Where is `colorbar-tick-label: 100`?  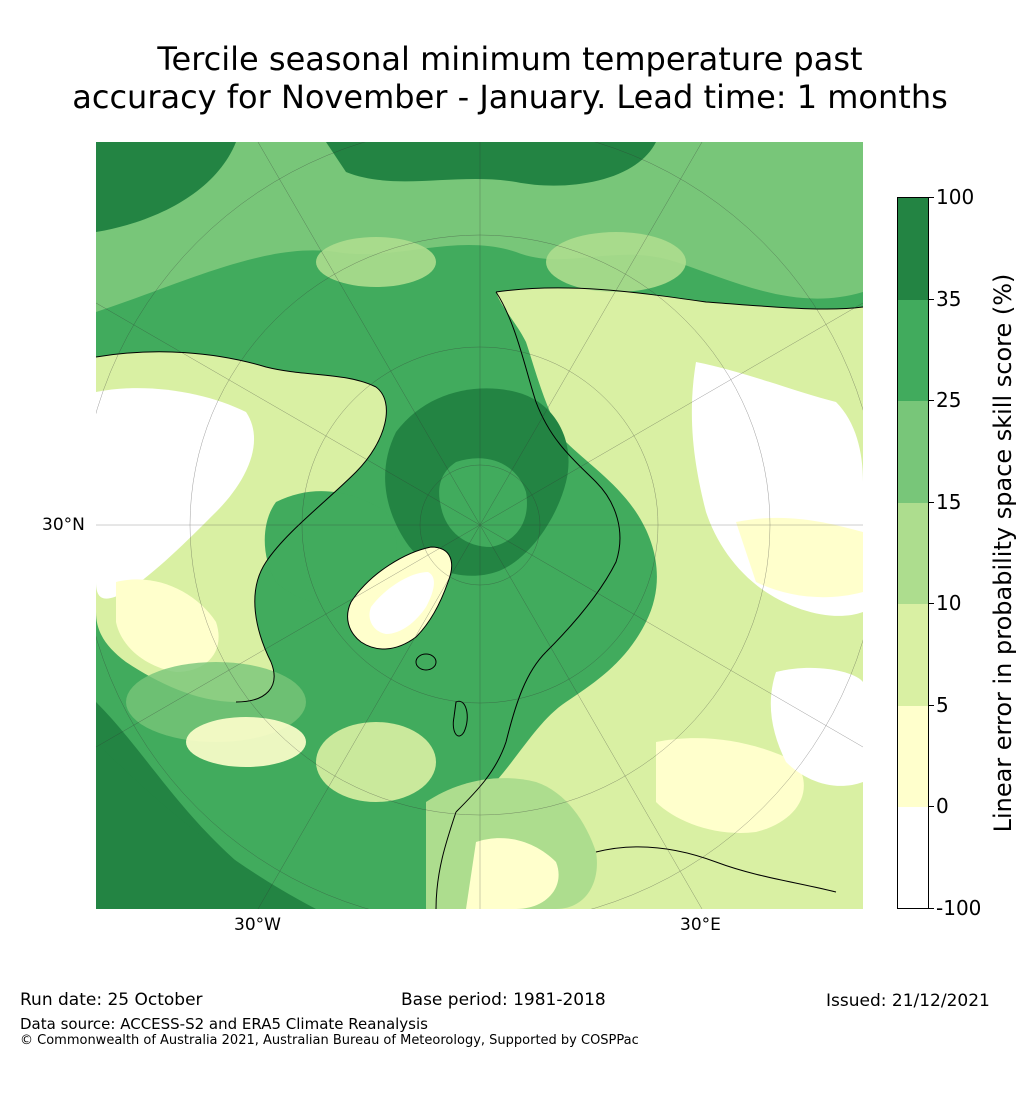
colorbar-tick-label: 100 is located at coordinates (955, 197).